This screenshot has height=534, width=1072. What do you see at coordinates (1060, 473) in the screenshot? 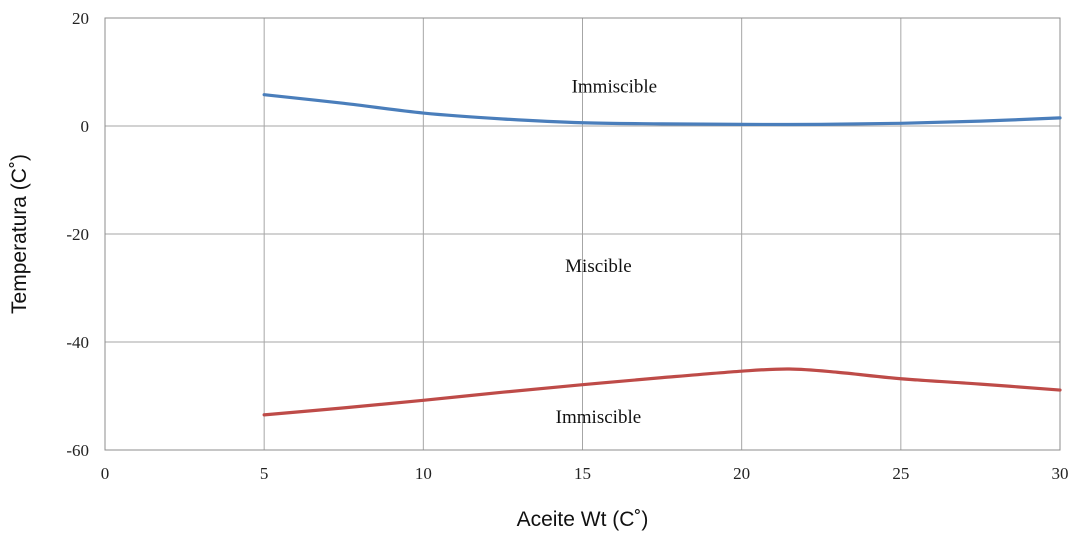
I see `x-tick-label: 30` at bounding box center [1060, 473].